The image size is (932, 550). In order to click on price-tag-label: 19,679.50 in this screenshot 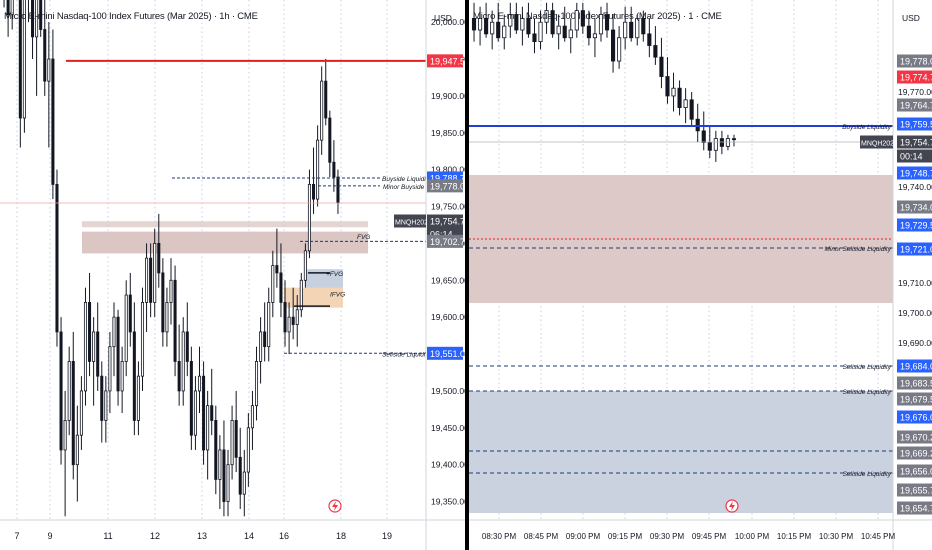, I will do `click(916, 400)`.